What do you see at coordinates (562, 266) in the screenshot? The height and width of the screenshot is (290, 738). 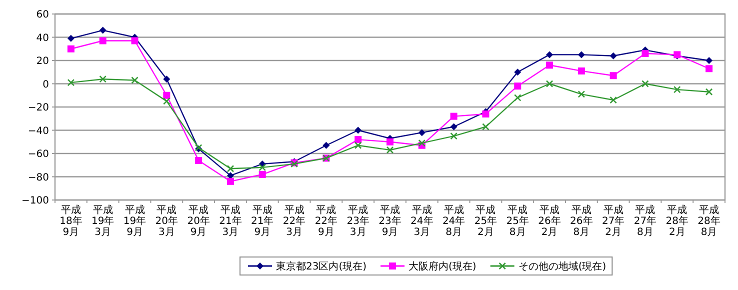 I see `legend-label: その他の地域(現在)` at bounding box center [562, 266].